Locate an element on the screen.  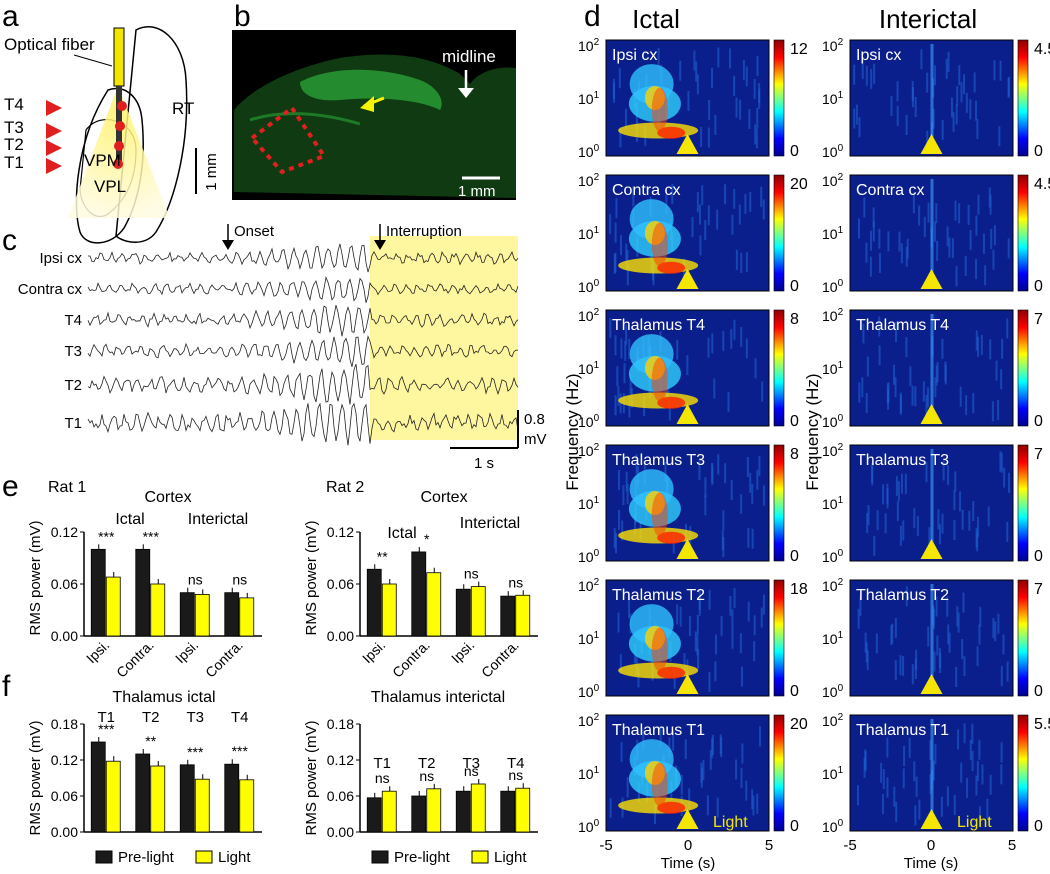
rt-outline is located at coordinates (151, 134).